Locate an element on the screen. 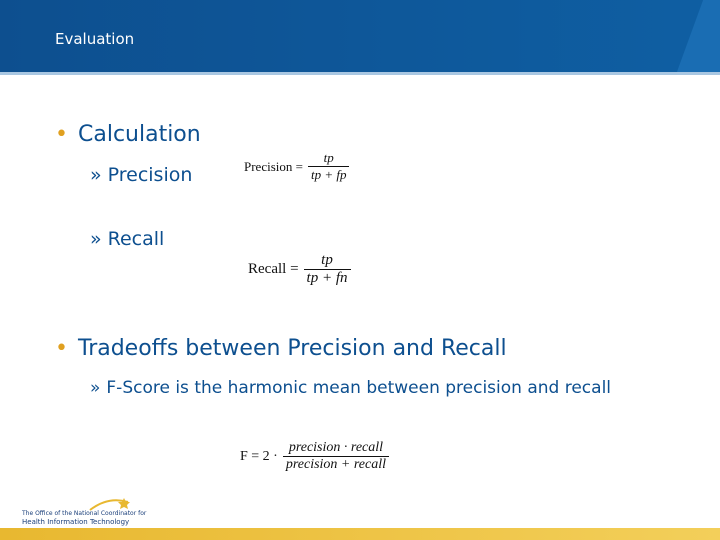 Image resolution: width=720 pixels, height=540 pixels. denominator: tp + fn is located at coordinates (327, 278).